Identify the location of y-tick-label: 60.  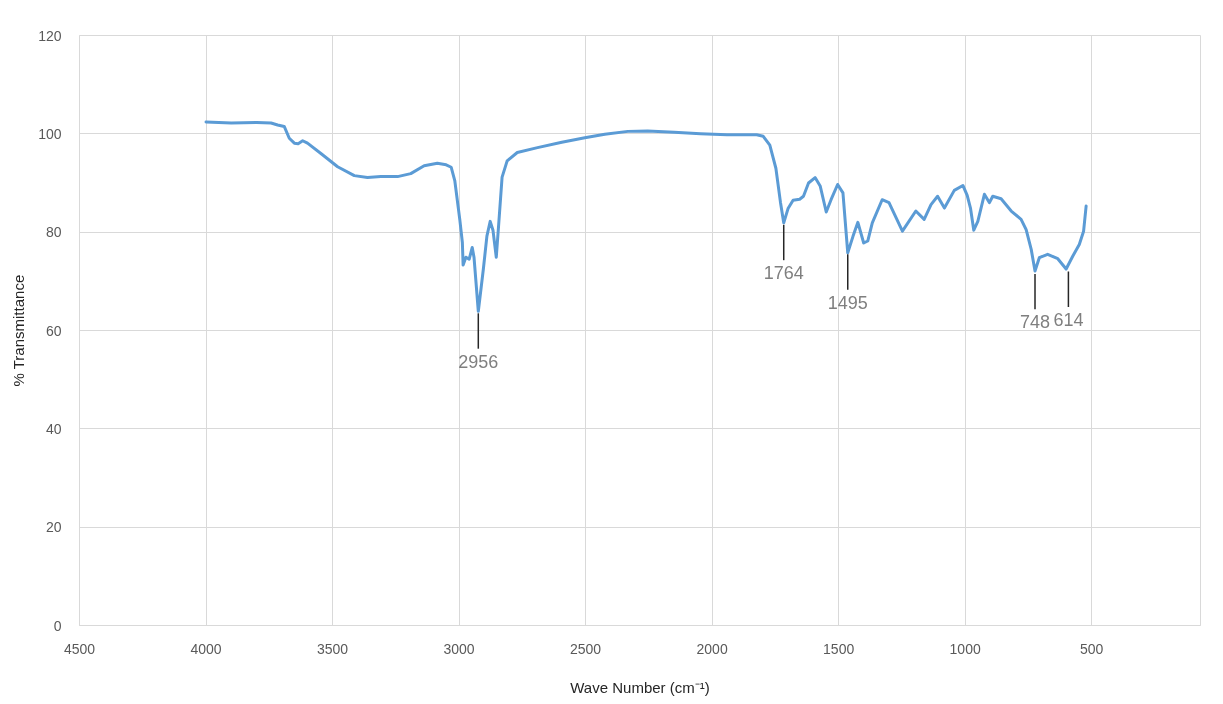
(53, 330).